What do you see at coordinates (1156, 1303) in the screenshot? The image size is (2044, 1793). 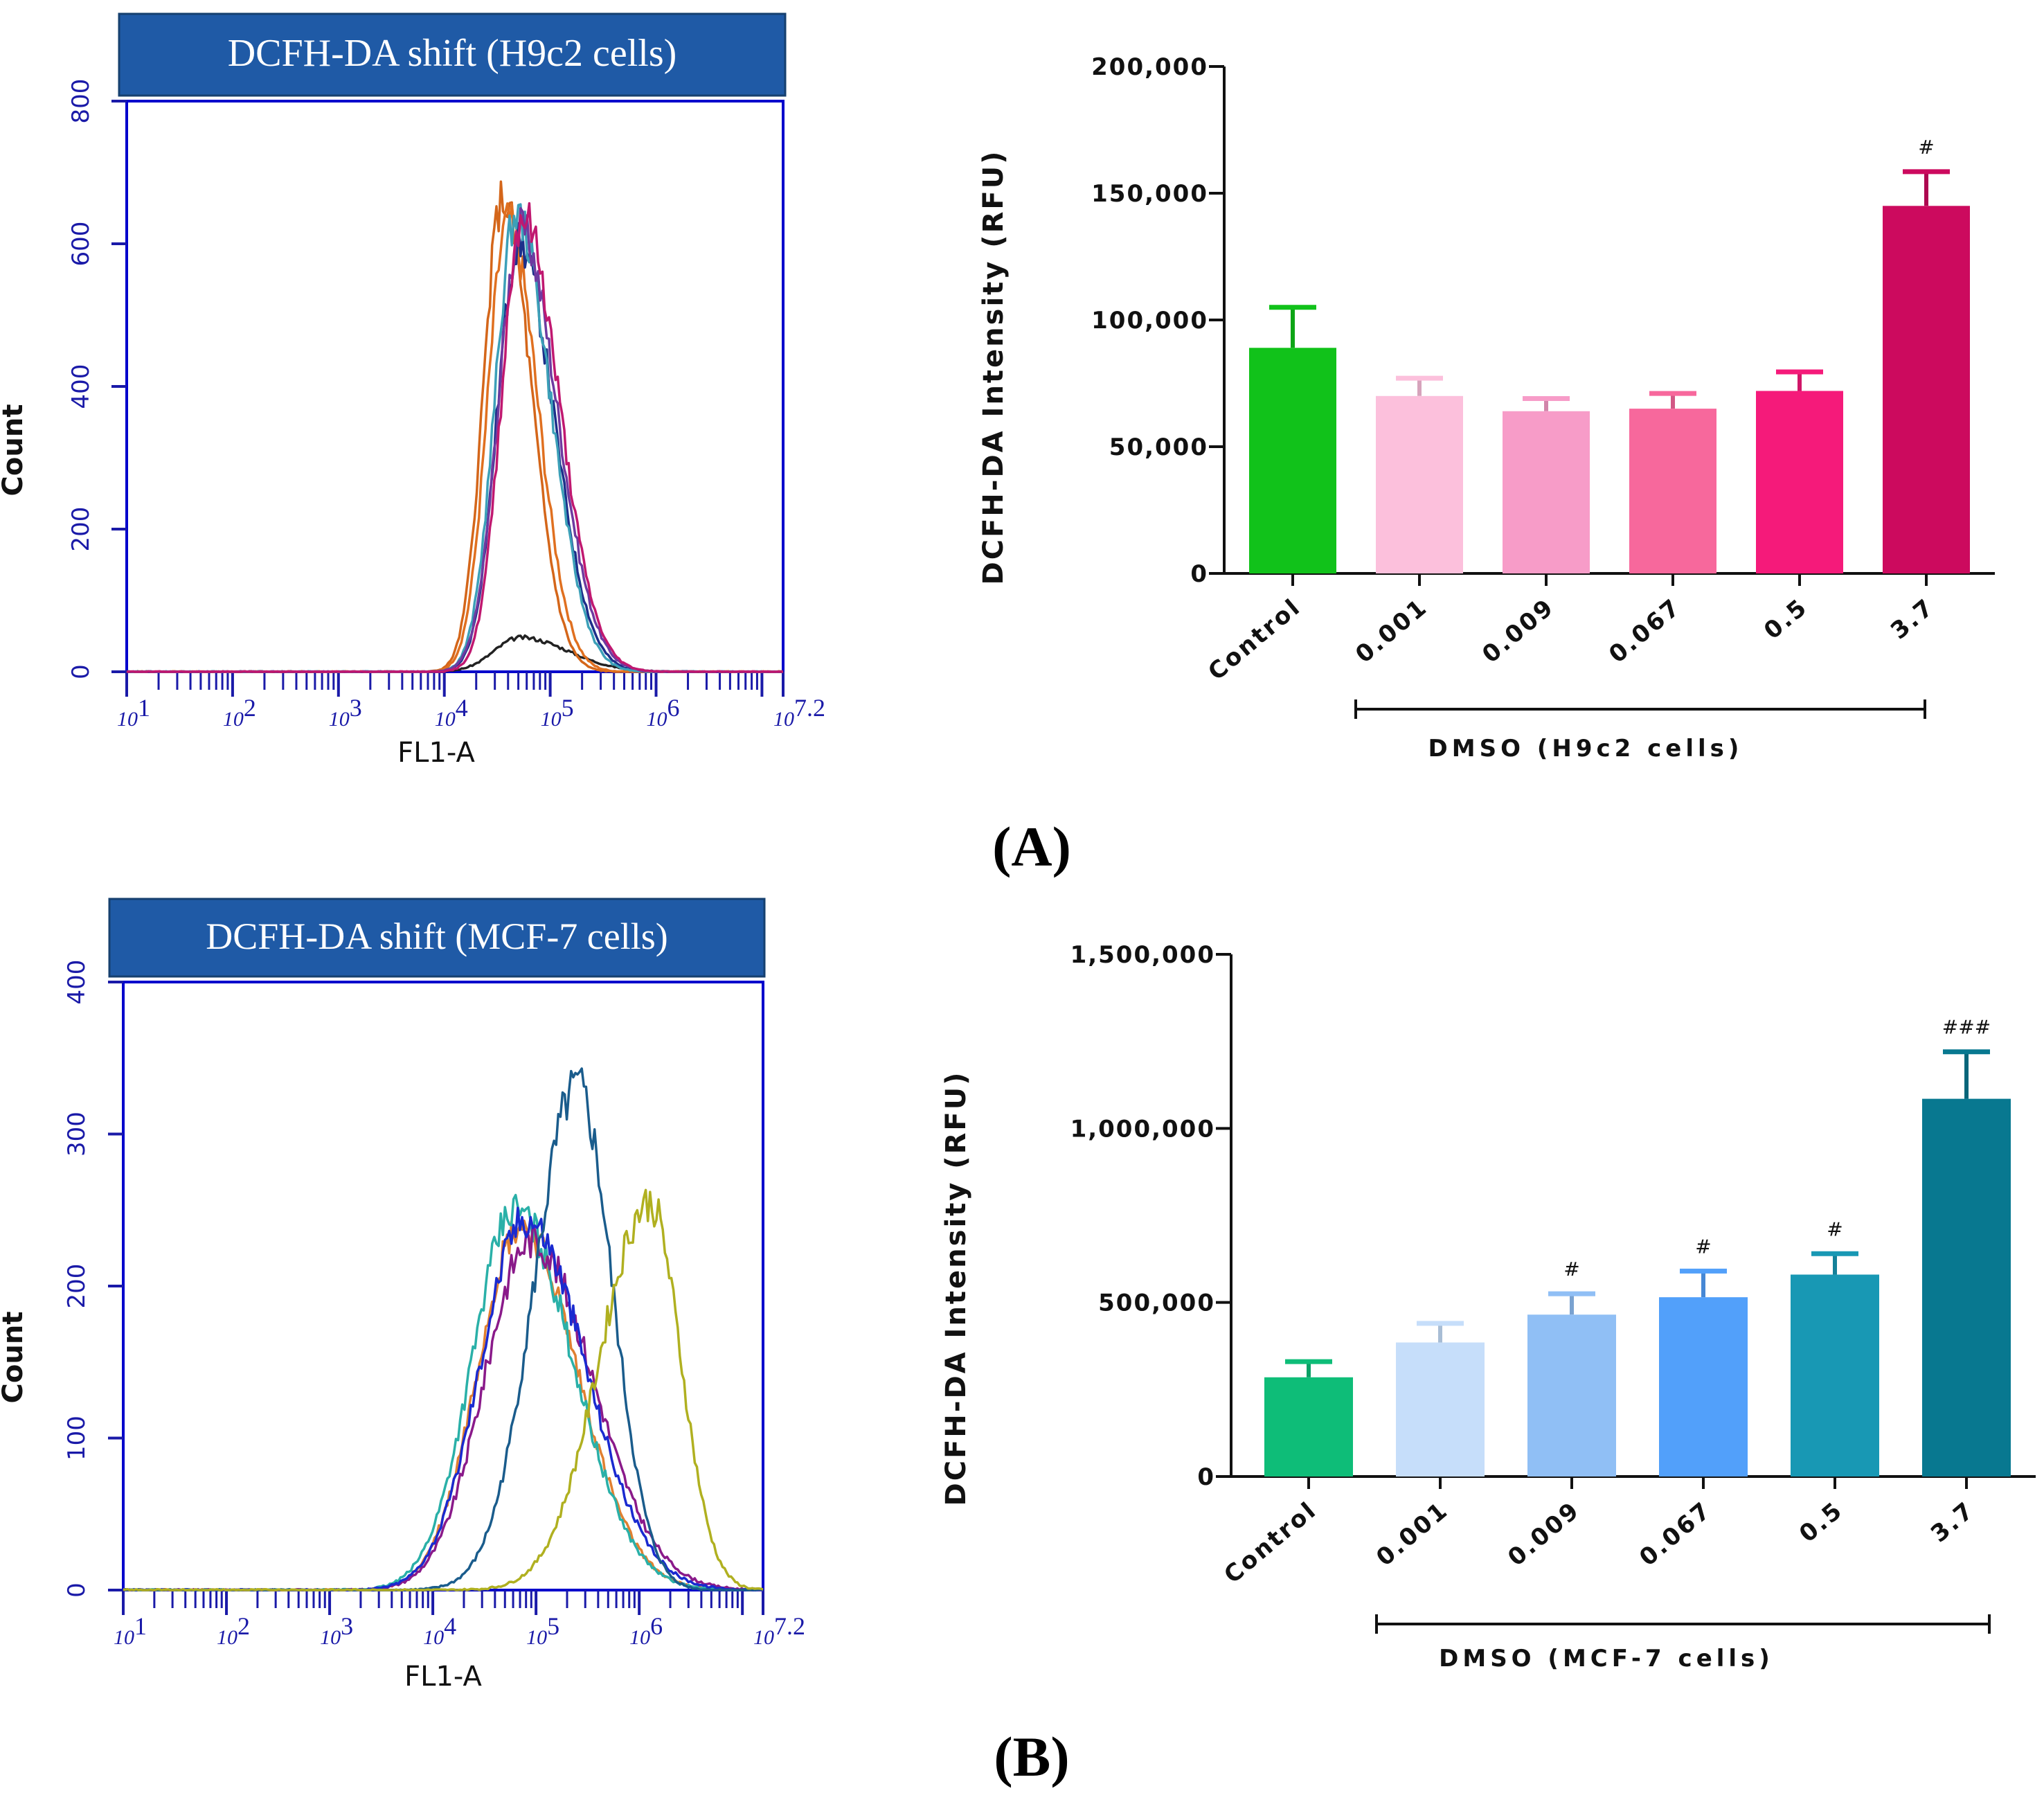 I see `bar-chart-y-tick-label: 500,000` at bounding box center [1156, 1303].